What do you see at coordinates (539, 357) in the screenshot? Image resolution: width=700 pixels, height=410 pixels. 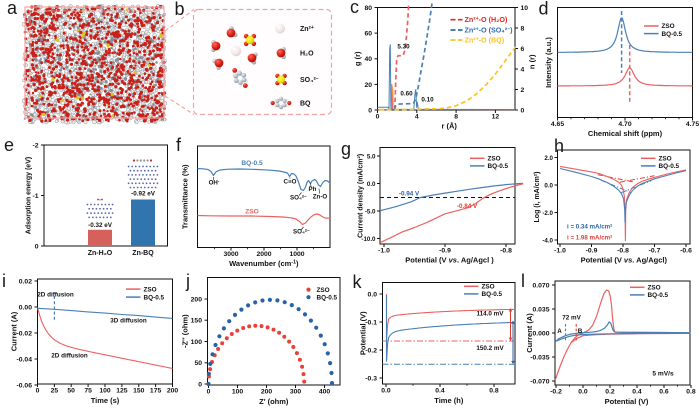 I see `svg-text: -0.035` at bounding box center [539, 357].